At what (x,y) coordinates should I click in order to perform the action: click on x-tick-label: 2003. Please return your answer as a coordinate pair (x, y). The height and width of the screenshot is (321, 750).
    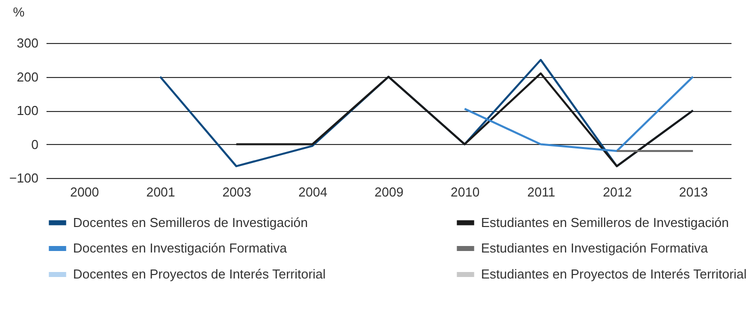
    Looking at the image, I should click on (237, 192).